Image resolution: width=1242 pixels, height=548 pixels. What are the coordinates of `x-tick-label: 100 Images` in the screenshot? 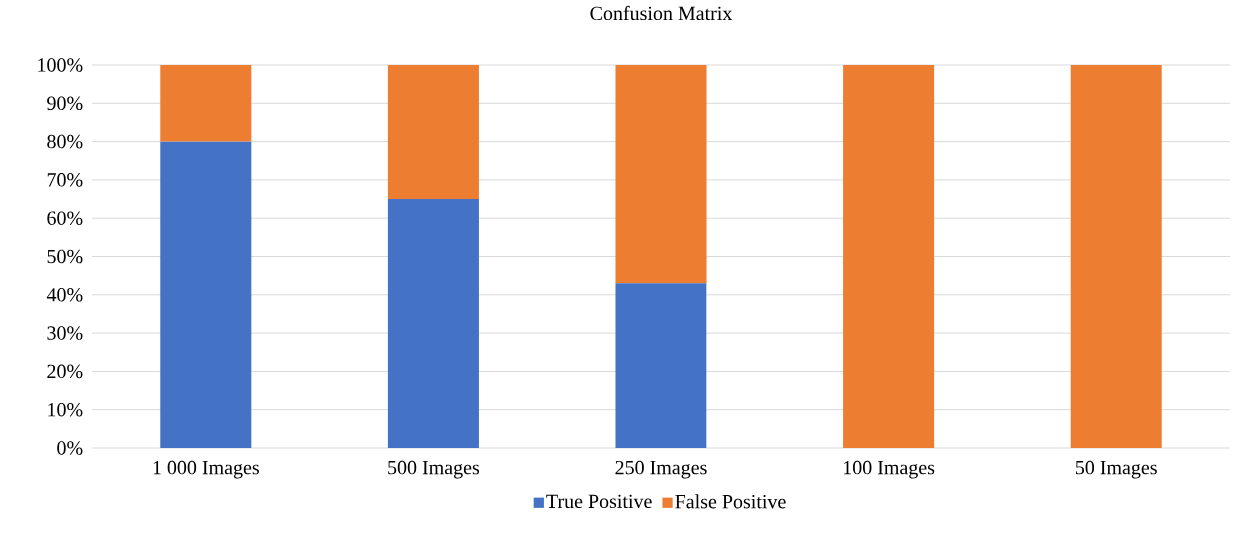 It's located at (889, 469).